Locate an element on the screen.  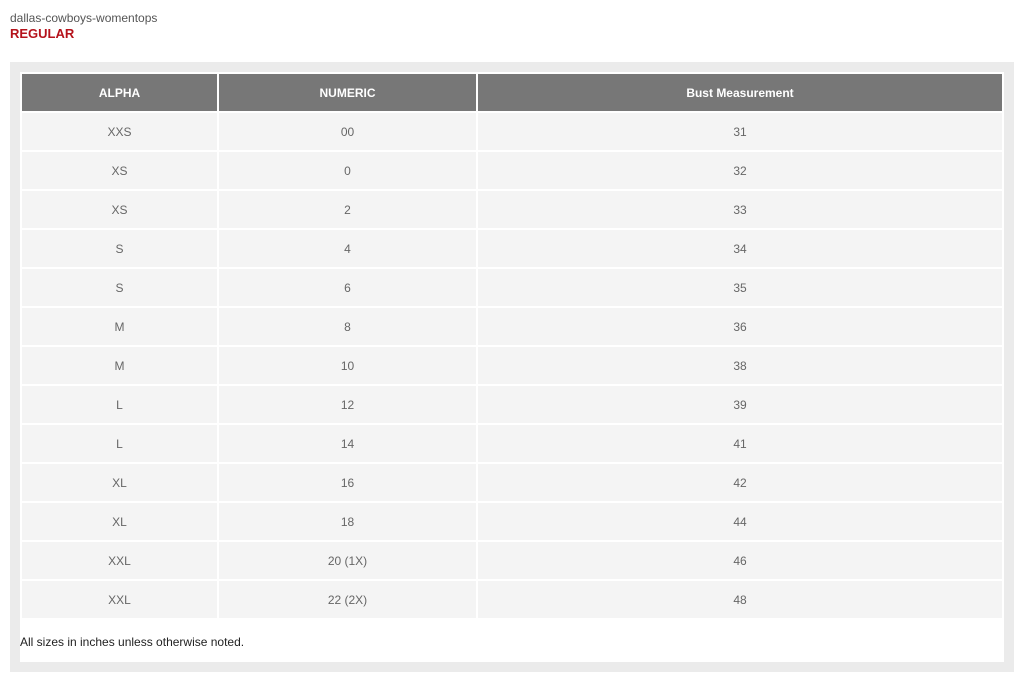
bust-cell: 46 is located at coordinates (740, 560).